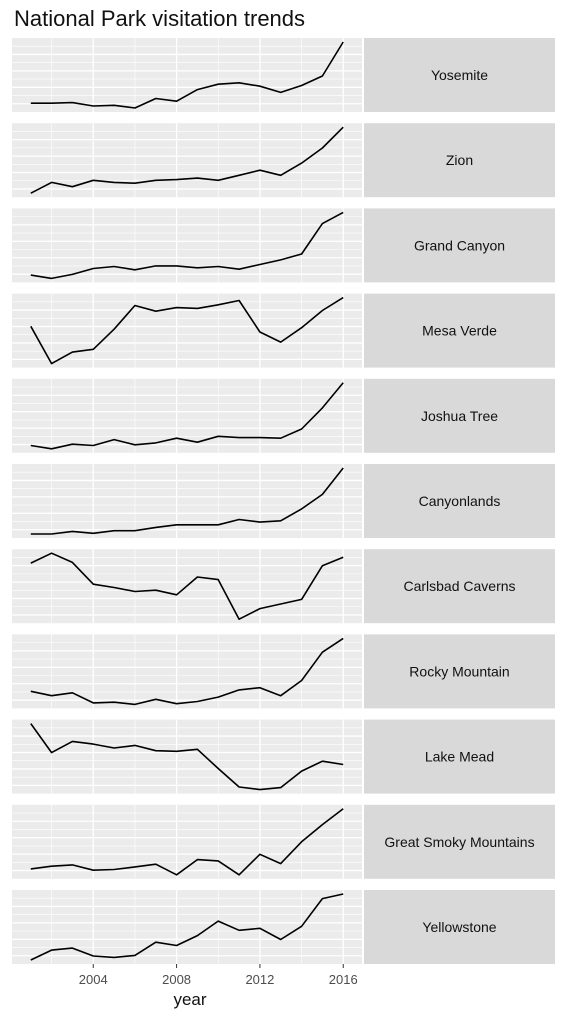 The width and height of the screenshot is (565, 1024). I want to click on facet-panel: Joshua Tree, so click(283, 415).